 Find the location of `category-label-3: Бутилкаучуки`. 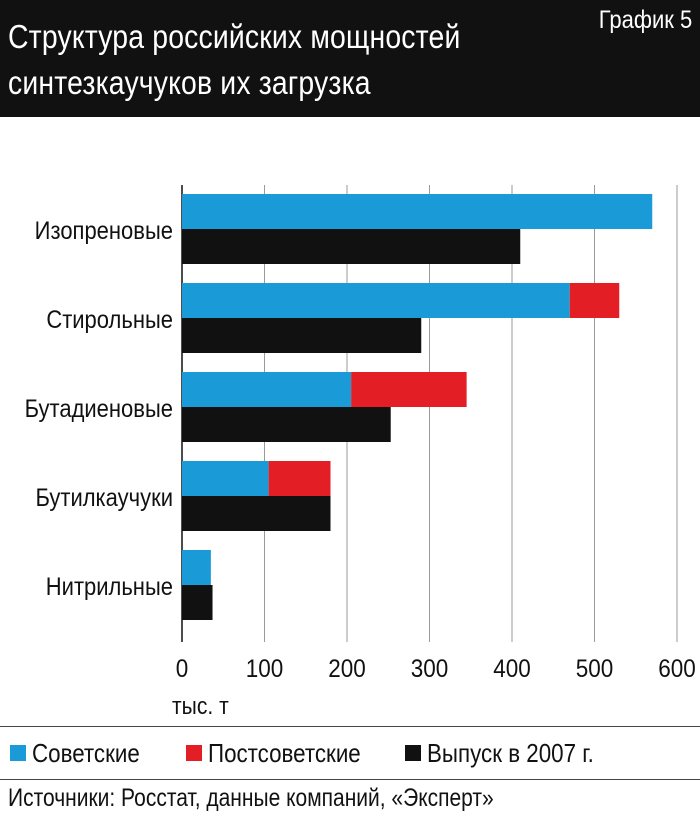

category-label-3: Бутилкаучуки is located at coordinates (104, 498).